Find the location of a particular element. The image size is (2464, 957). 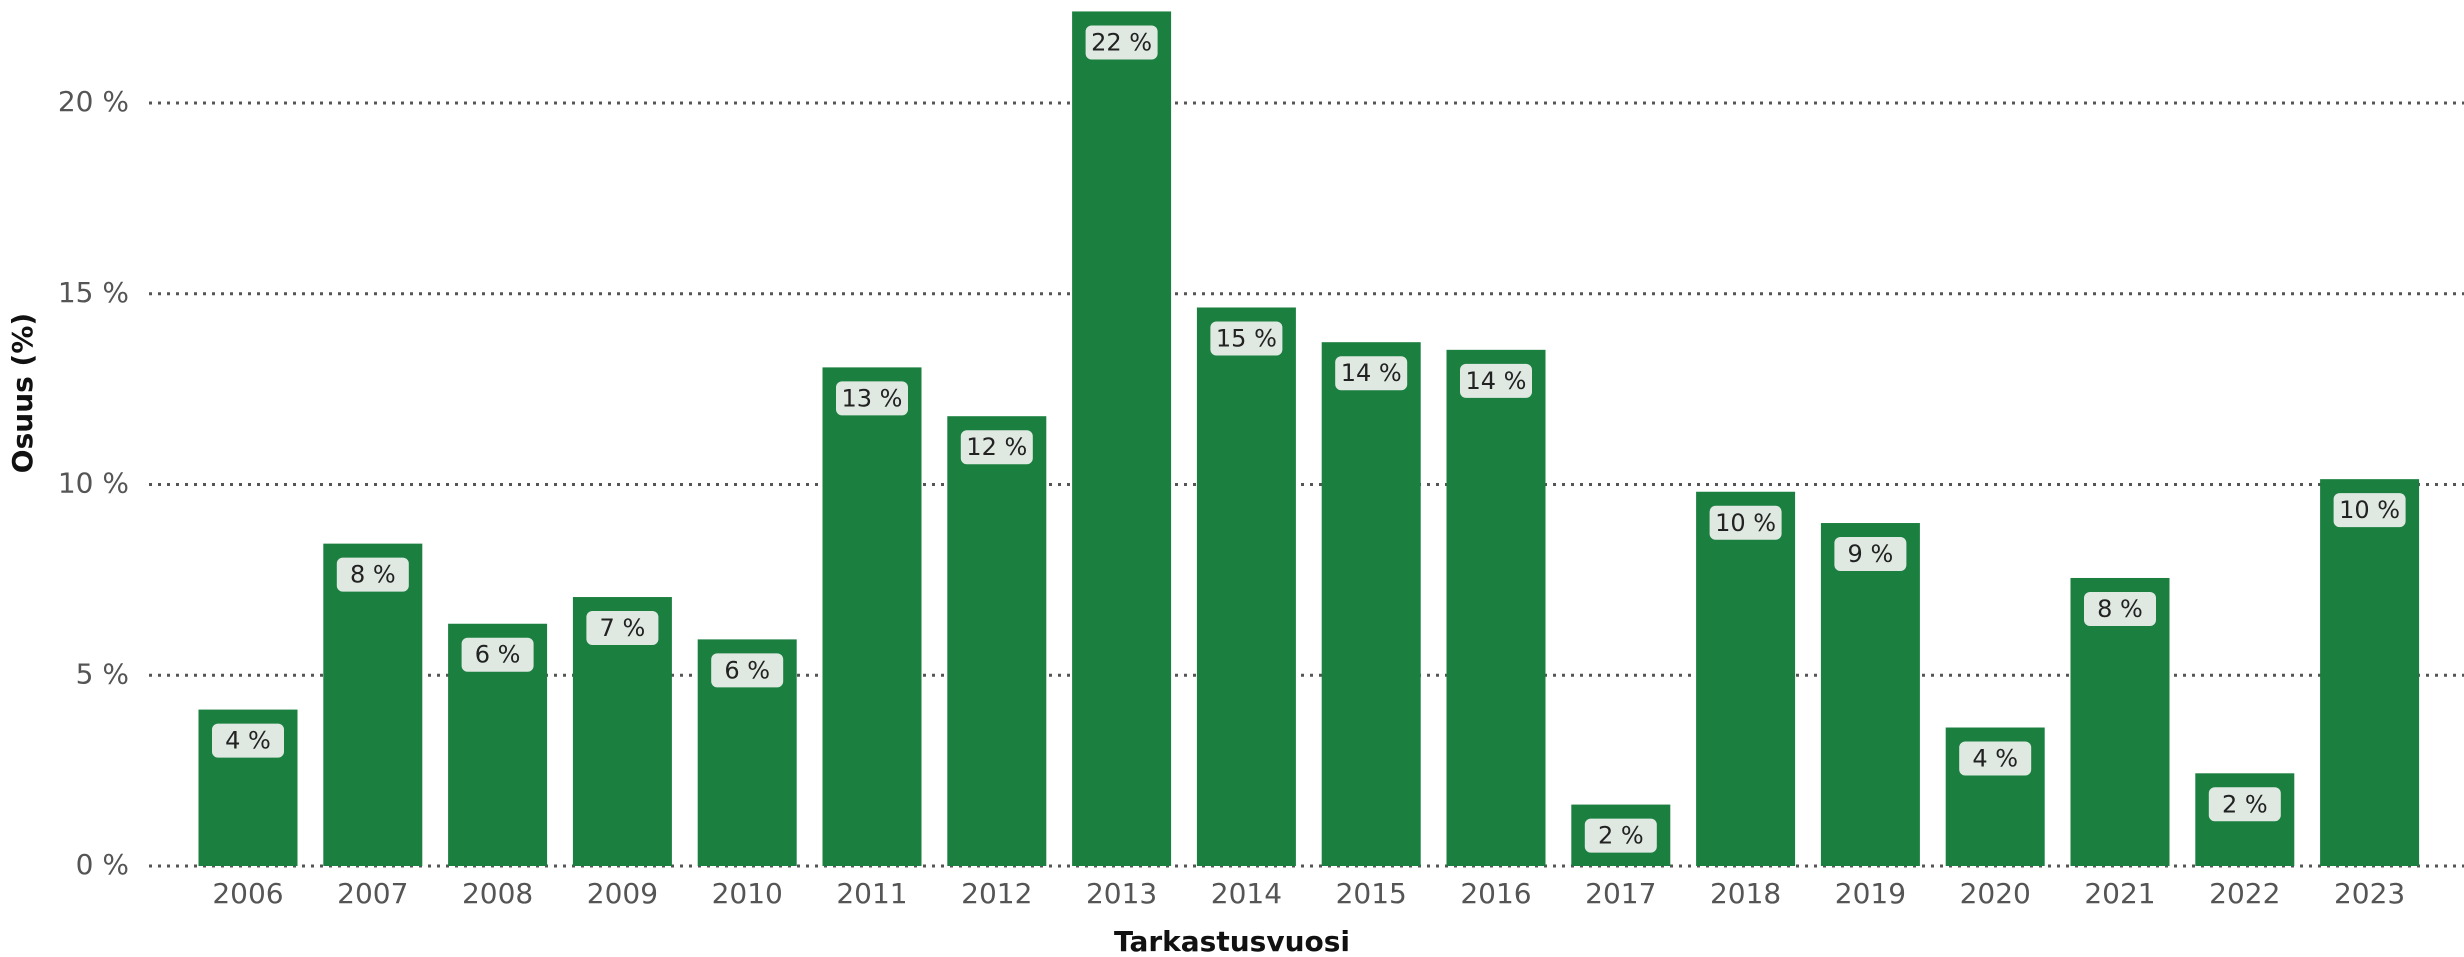

x-tick-label: 2013 is located at coordinates (1121, 893).